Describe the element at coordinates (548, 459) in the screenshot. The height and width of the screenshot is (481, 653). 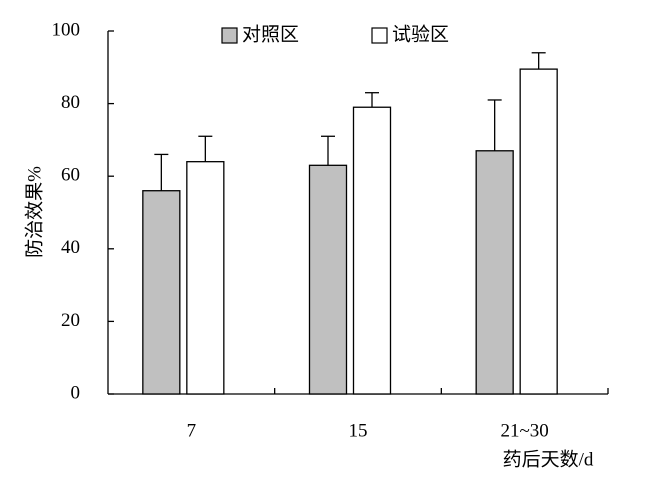
I see `x-axis-label: 药后天数/d` at that location.